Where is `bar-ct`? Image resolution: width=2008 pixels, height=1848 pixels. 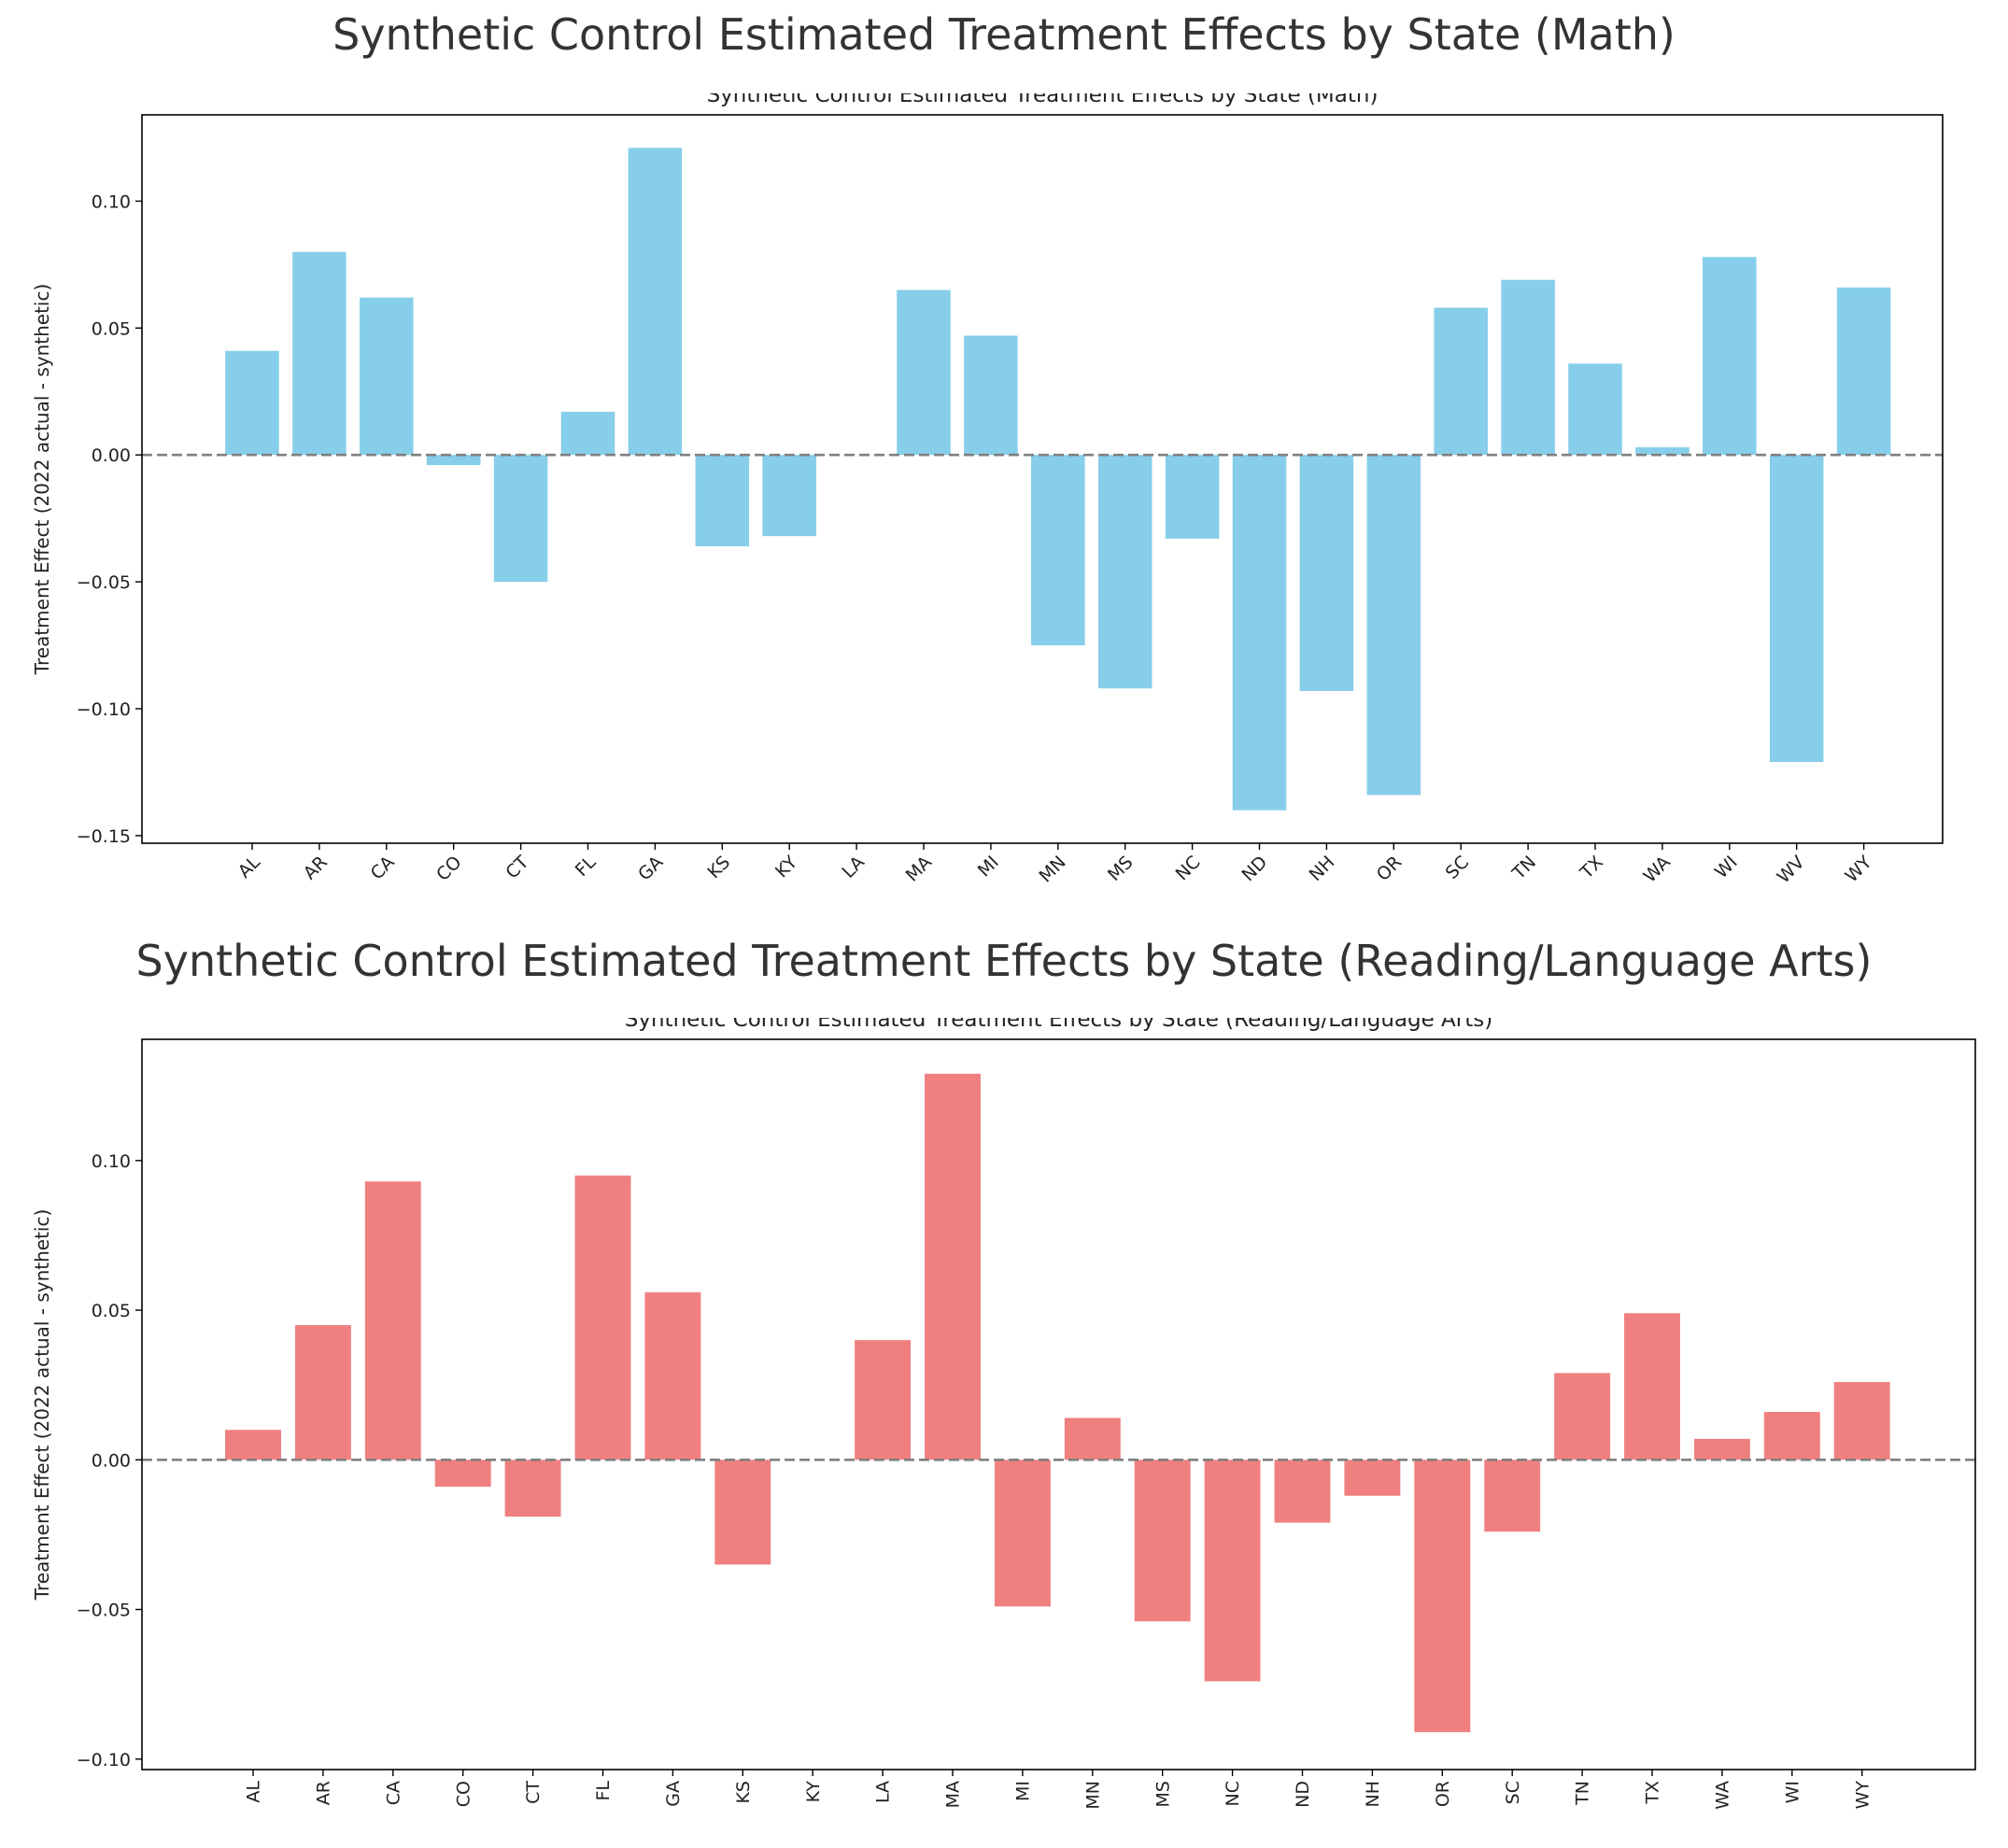
bar-ct is located at coordinates (532, 1488).